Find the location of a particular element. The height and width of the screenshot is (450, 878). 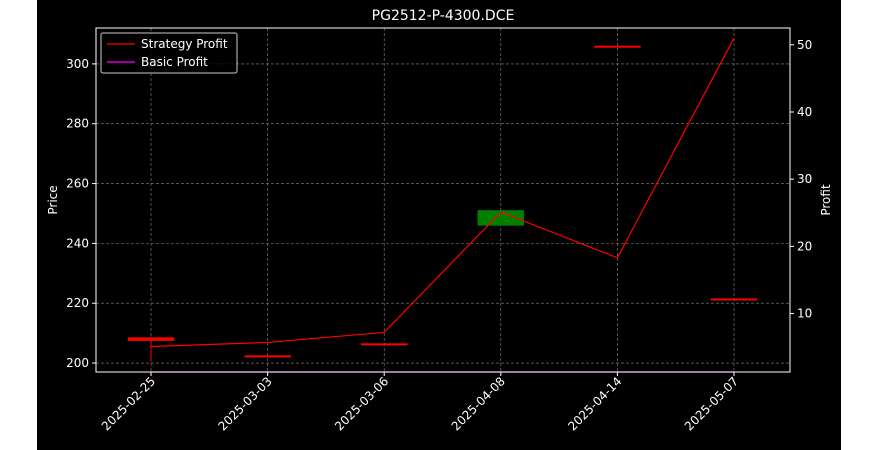

y-tick-label: 240 is located at coordinates (77, 243).